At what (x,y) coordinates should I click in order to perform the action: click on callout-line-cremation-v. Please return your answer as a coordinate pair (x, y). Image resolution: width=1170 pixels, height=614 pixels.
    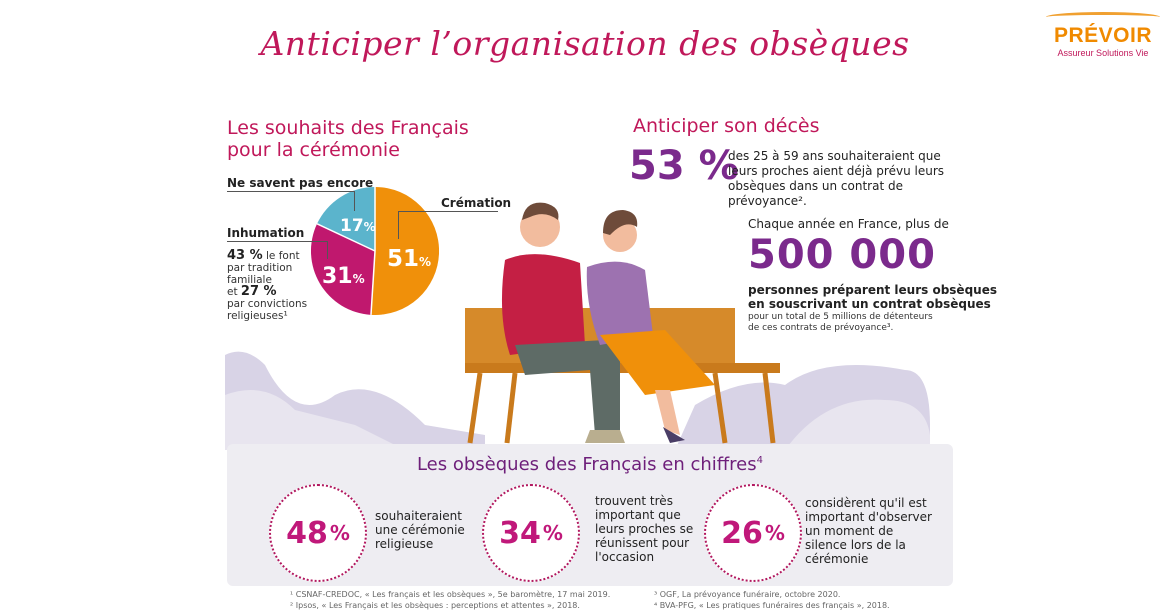
    Looking at the image, I should click on (398, 225).